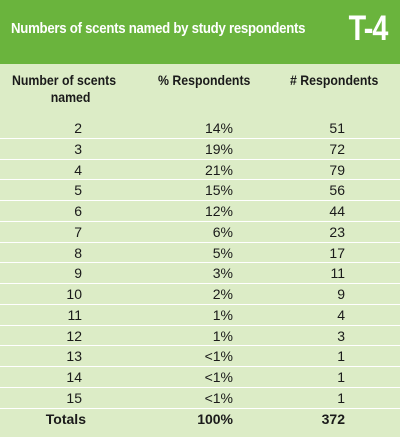 The image size is (400, 437). What do you see at coordinates (218, 211) in the screenshot?
I see `cell-percent: 12%` at bounding box center [218, 211].